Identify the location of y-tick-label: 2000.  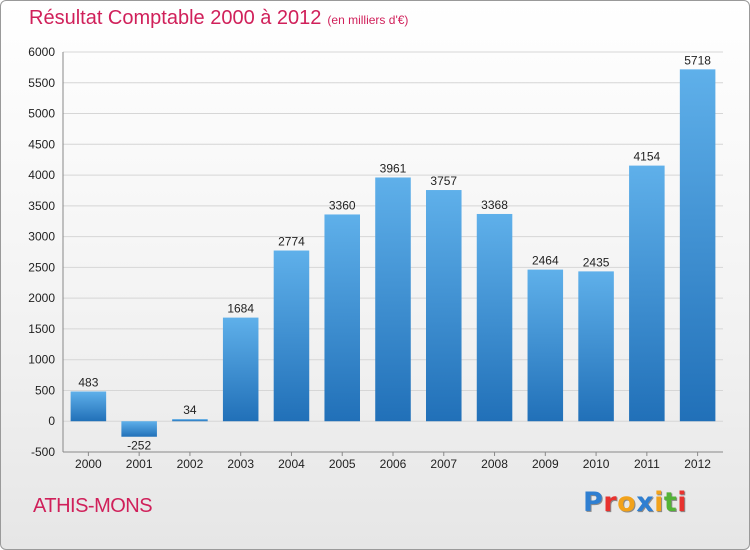
(41, 298).